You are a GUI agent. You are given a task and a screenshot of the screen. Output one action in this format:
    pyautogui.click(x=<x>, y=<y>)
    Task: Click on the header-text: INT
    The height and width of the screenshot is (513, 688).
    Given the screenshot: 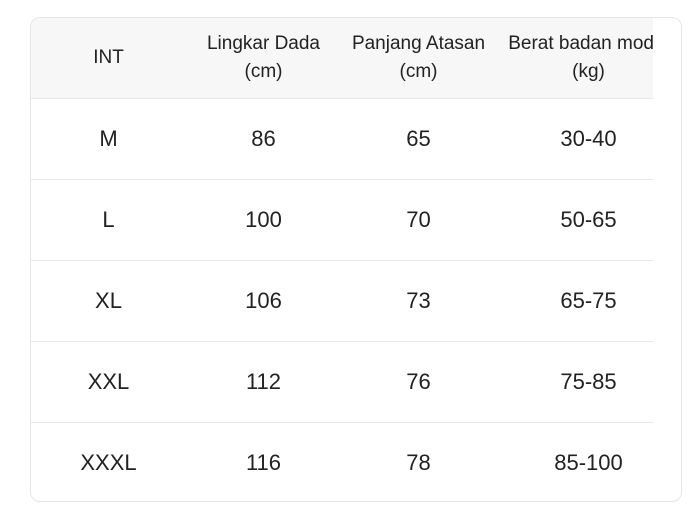 What is the action you would take?
    pyautogui.click(x=108, y=57)
    